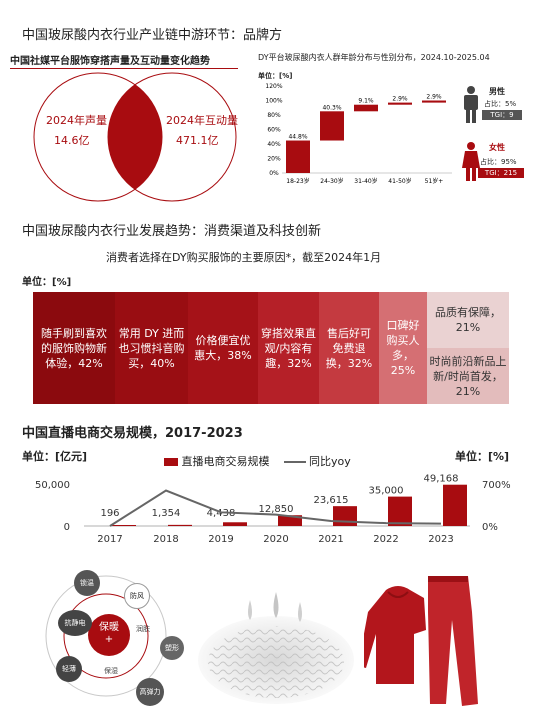 Image resolution: width=540 pixels, height=722 pixels. Describe the element at coordinates (274, 115) in the screenshot. I see `age-ytick: 80%` at that location.